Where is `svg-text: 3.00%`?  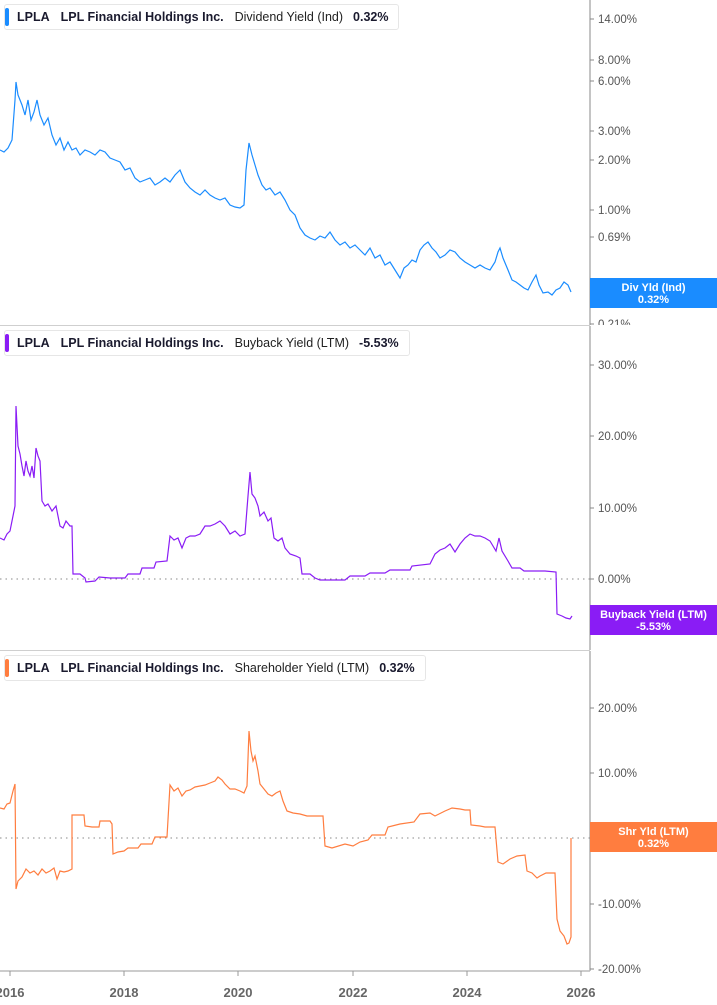
svg-text: 3.00% is located at coordinates (614, 132).